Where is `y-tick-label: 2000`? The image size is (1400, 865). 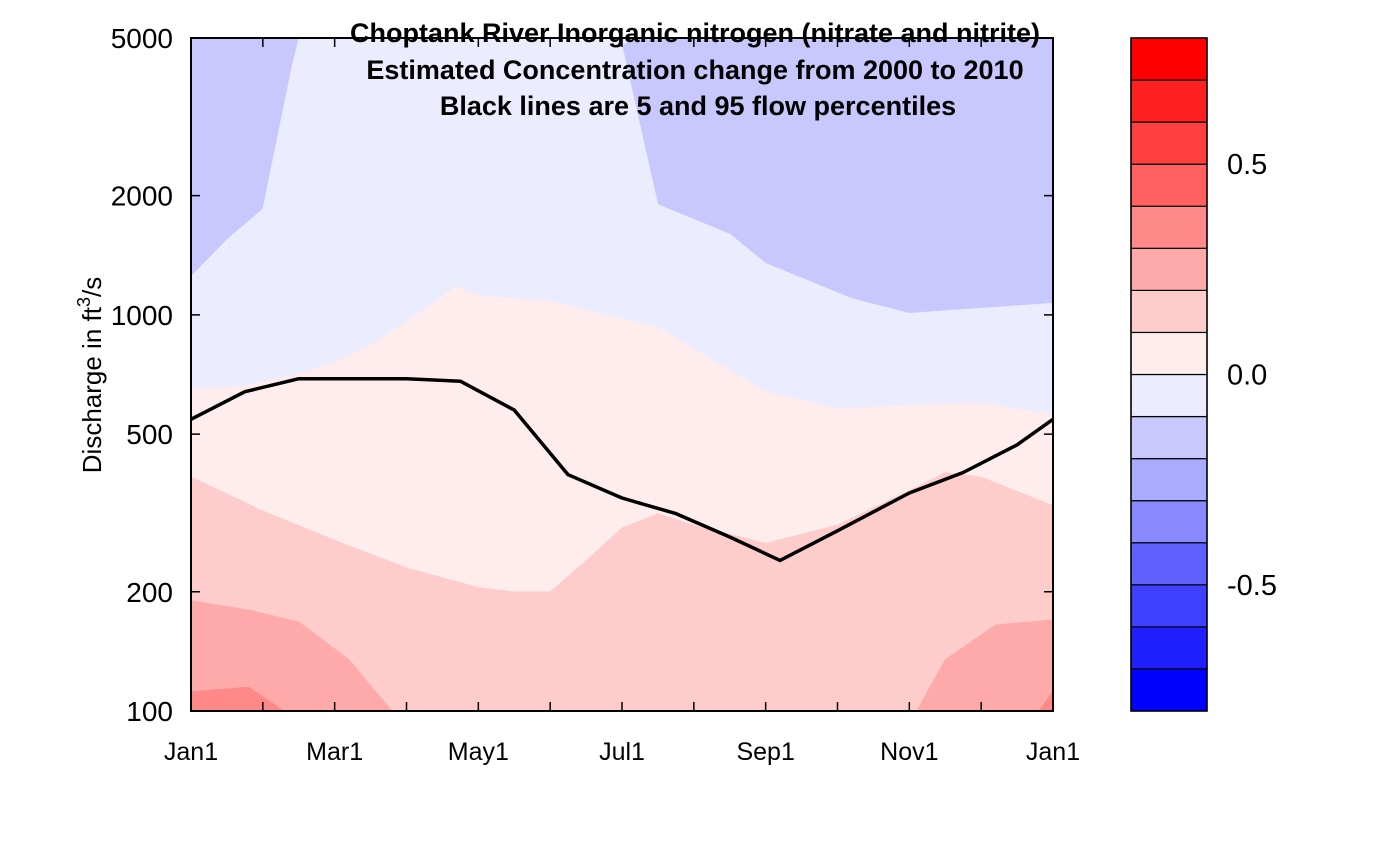
y-tick-label: 2000 is located at coordinates (142, 196).